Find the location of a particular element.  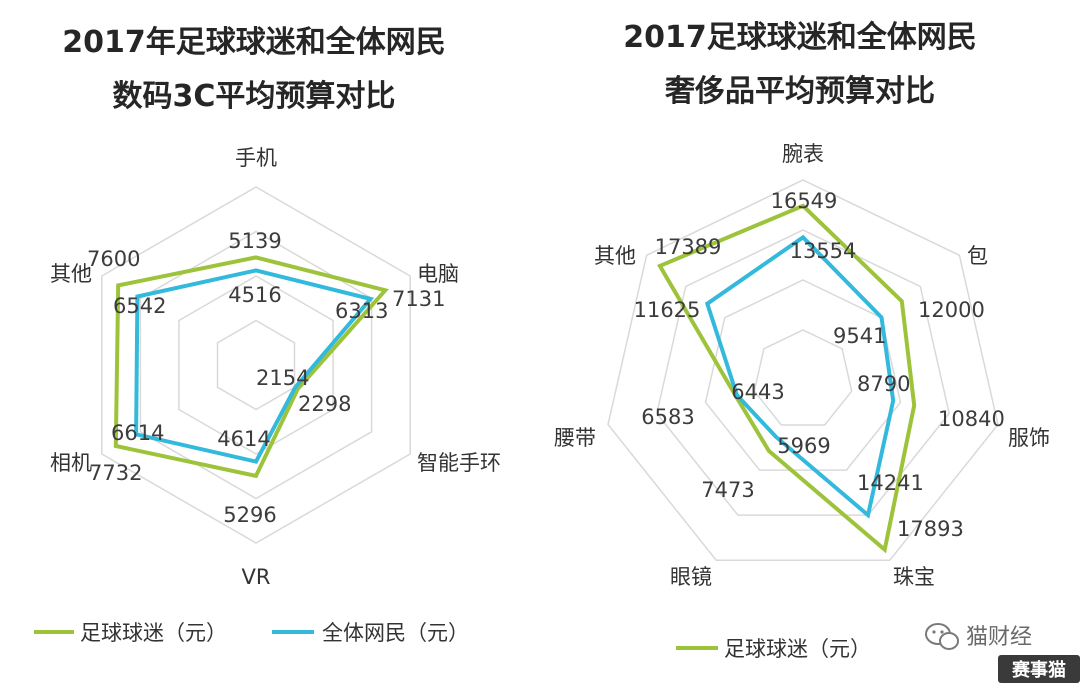

data-label-fans-glasses: 7473 is located at coordinates (727, 490).